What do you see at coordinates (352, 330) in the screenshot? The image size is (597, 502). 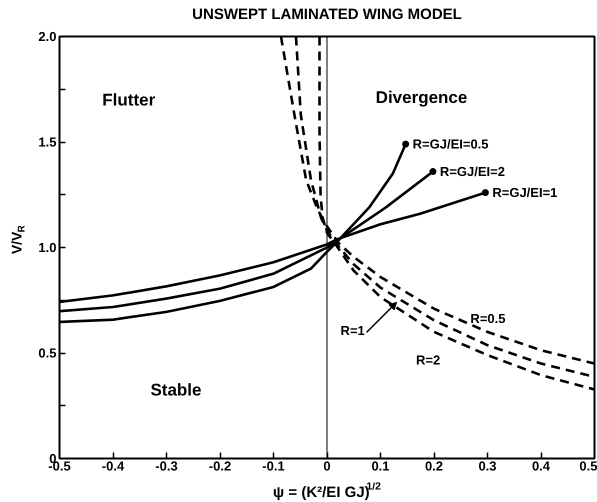 I see `annotation: R=1` at bounding box center [352, 330].